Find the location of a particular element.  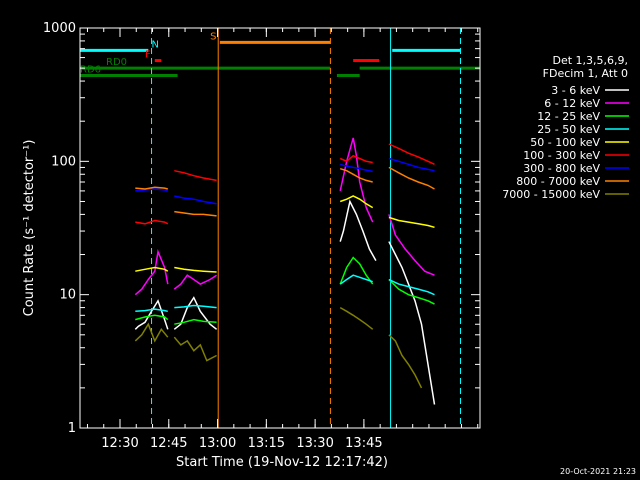

x-tick-label: 12:45 is located at coordinates (168, 443).